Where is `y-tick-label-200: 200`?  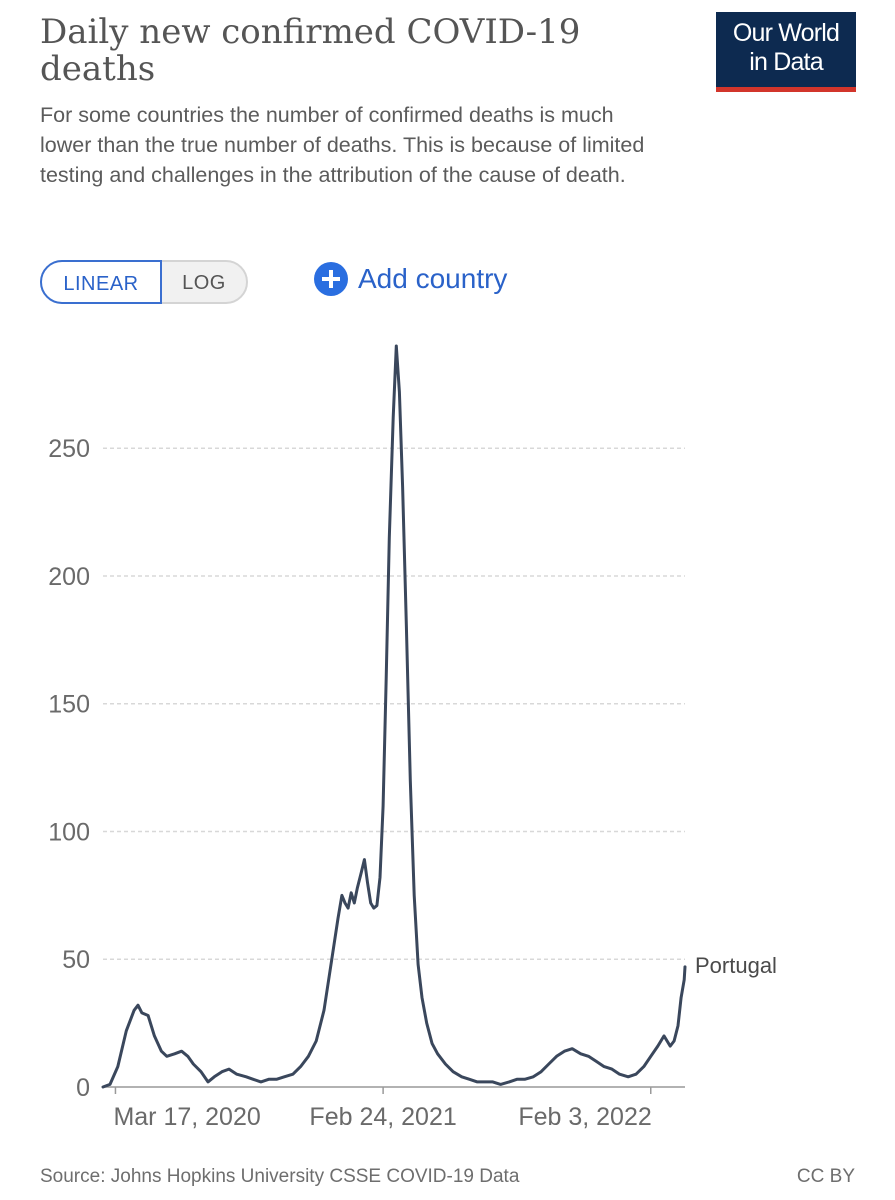
y-tick-label-200: 200 is located at coordinates (69, 577).